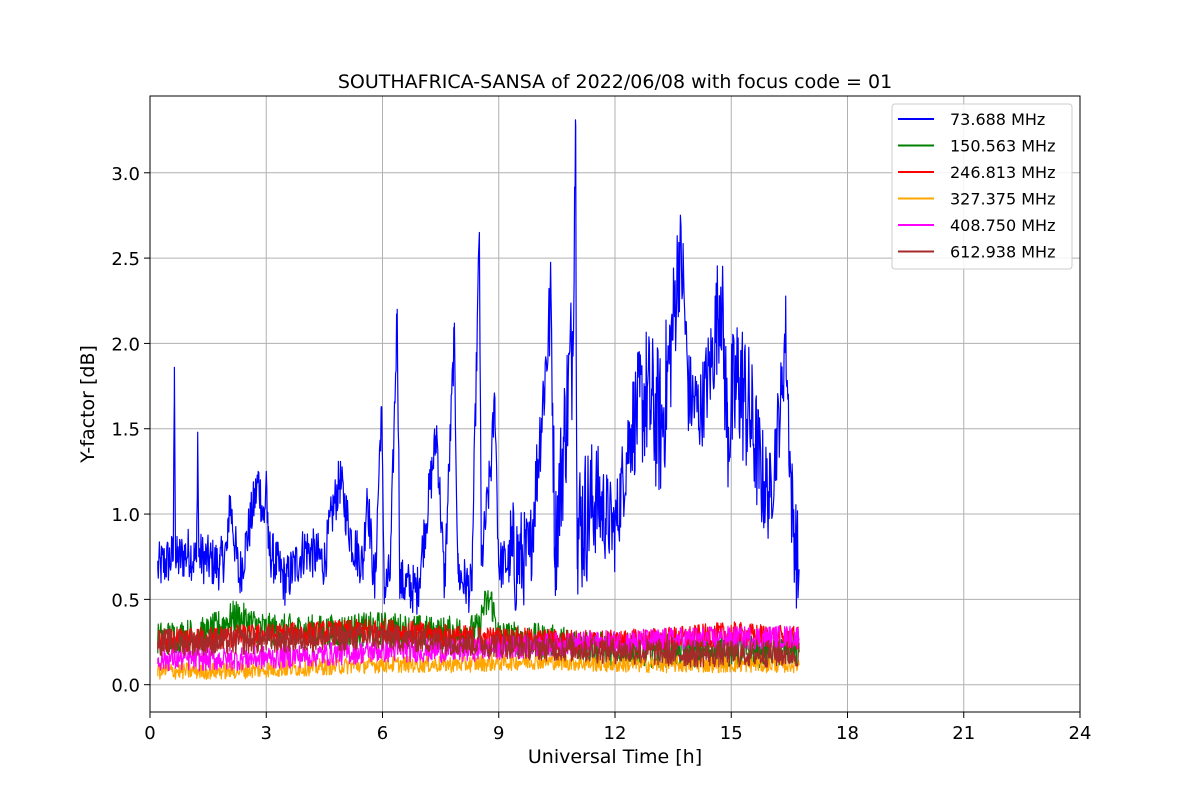 This screenshot has height=800, width=1200. Describe the element at coordinates (125, 600) in the screenshot. I see `y-tick-label: 0.5` at that location.